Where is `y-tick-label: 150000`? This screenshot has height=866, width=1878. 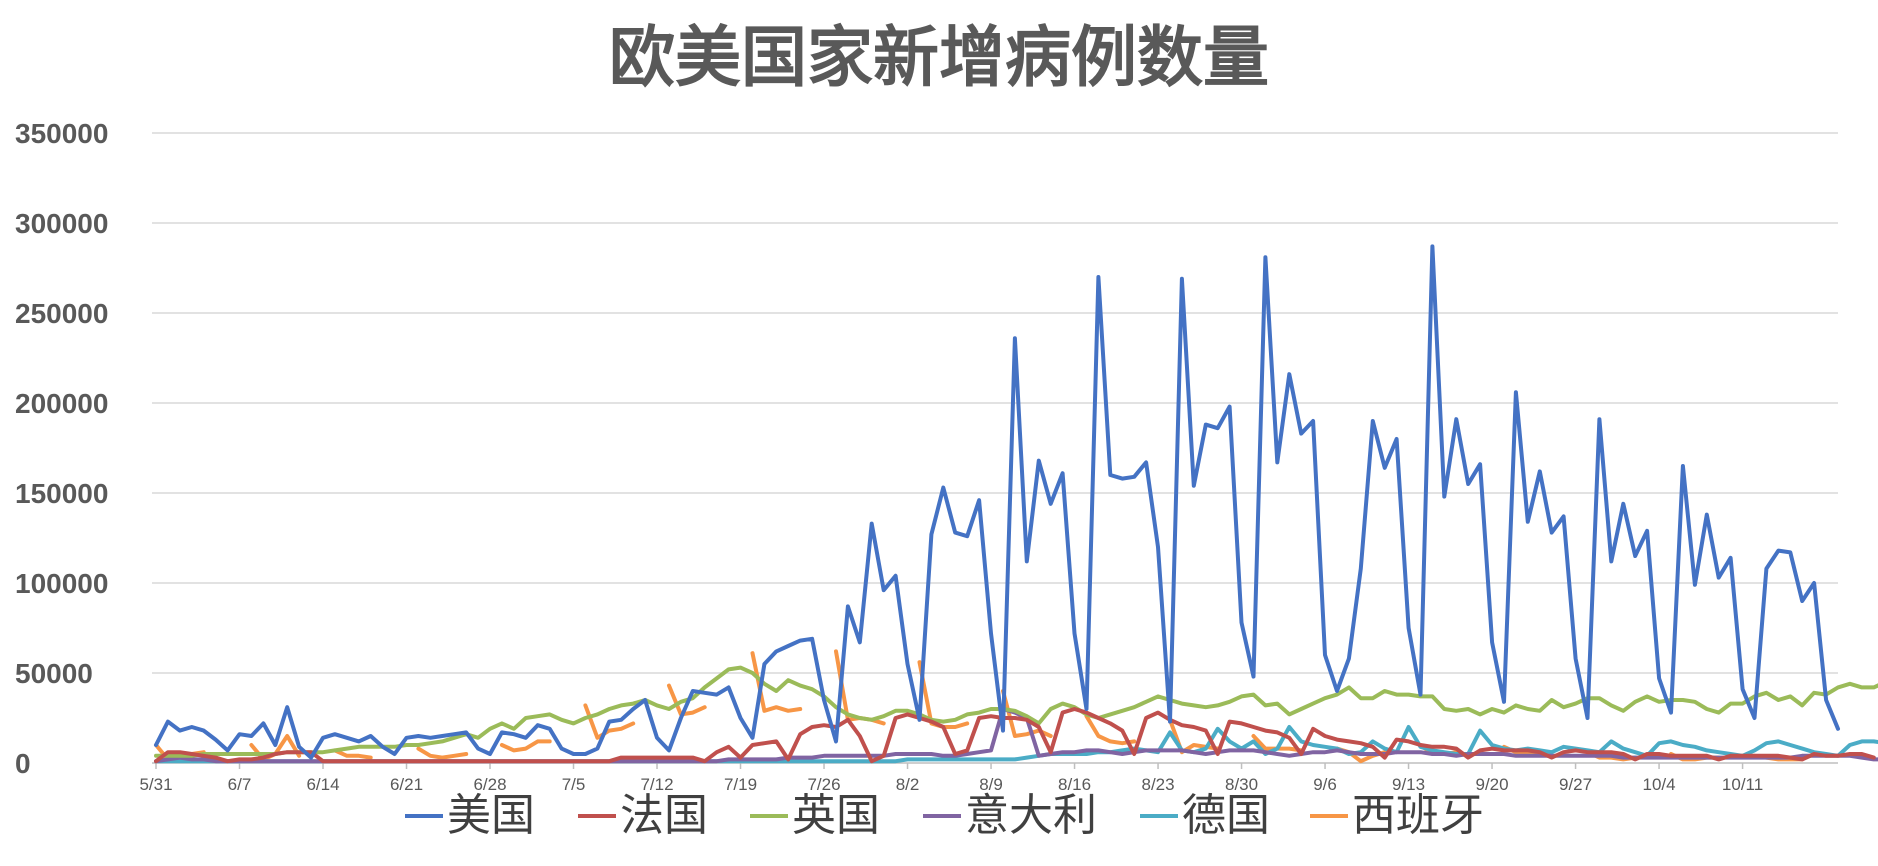
y-tick-label: 150000 is located at coordinates (61, 493).